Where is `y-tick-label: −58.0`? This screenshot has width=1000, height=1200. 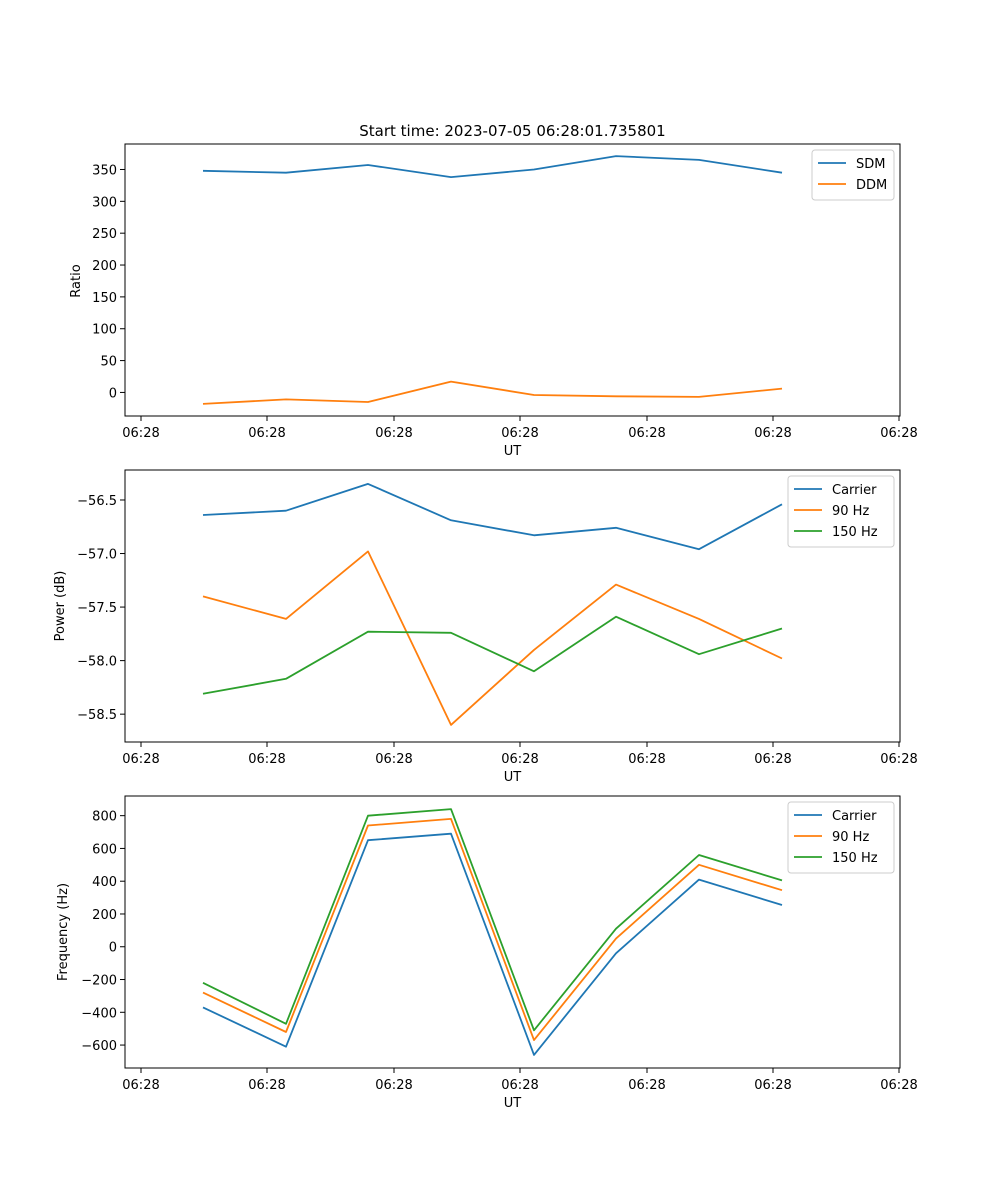 y-tick-label: −58.0 is located at coordinates (97, 662).